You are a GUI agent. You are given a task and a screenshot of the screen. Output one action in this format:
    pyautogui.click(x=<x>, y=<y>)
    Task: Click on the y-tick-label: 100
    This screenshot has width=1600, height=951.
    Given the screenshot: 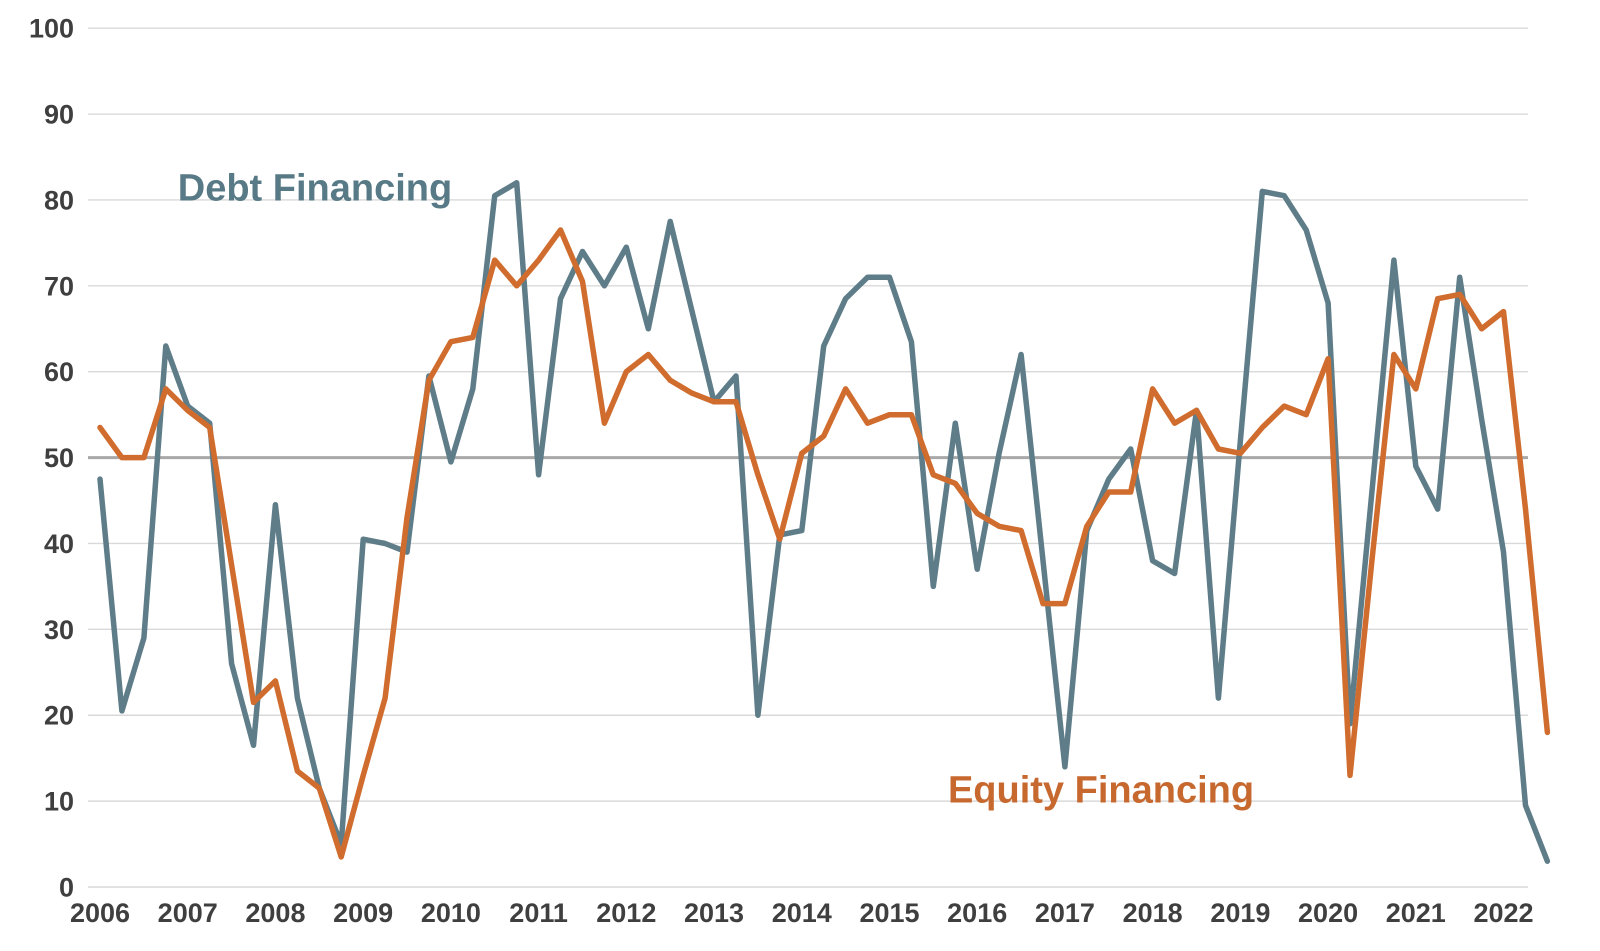 What is the action you would take?
    pyautogui.click(x=51, y=29)
    